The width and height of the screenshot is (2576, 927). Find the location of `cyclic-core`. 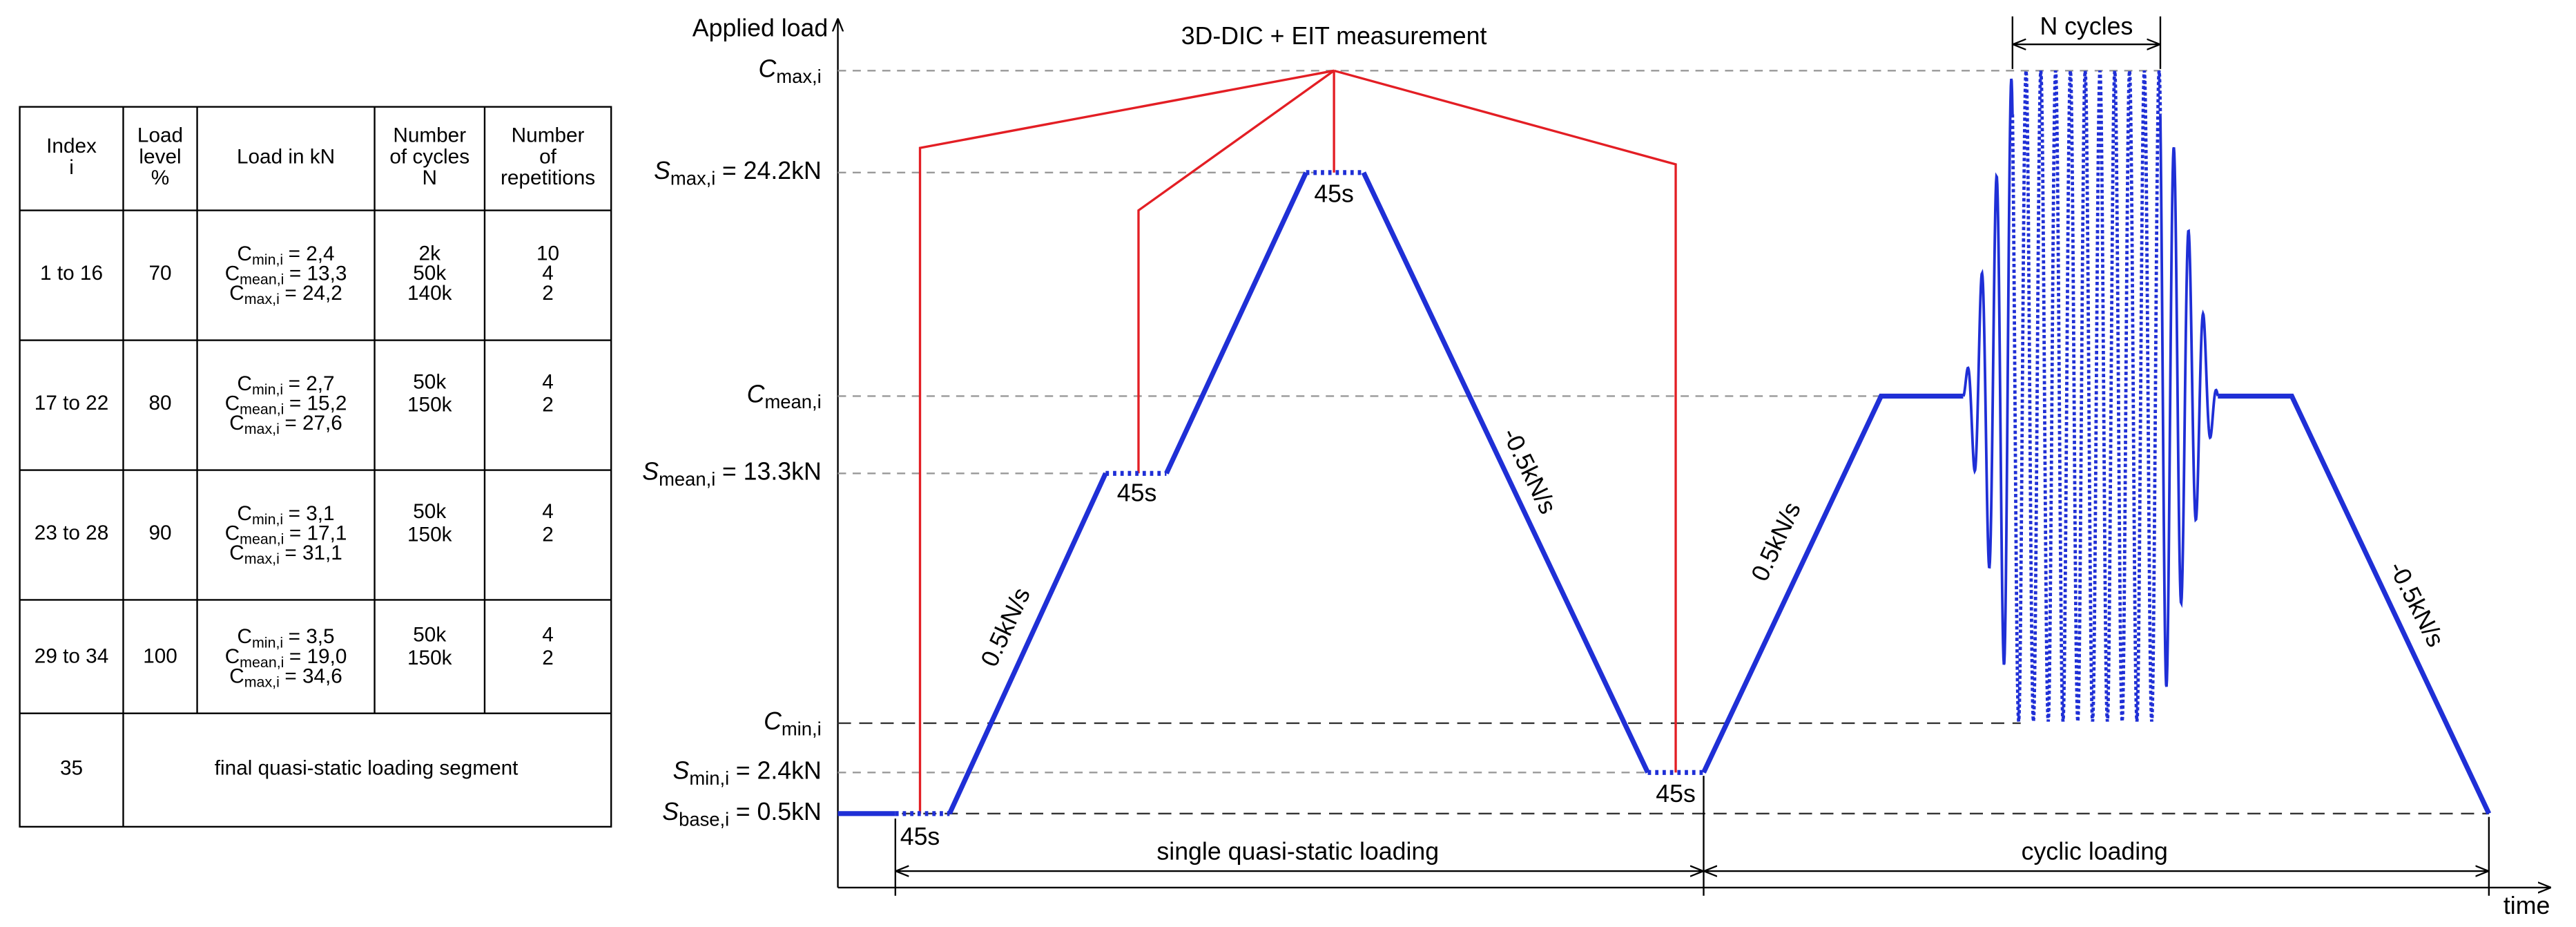

cyclic-core is located at coordinates (2086, 396).